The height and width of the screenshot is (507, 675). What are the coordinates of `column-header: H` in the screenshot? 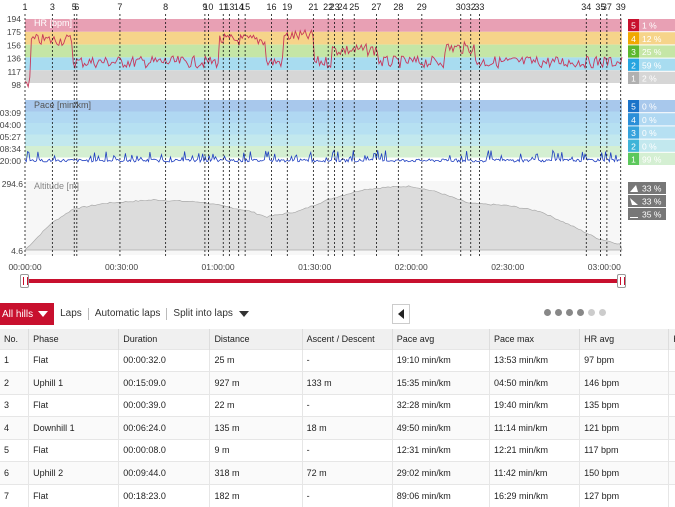 It's located at (671, 339).